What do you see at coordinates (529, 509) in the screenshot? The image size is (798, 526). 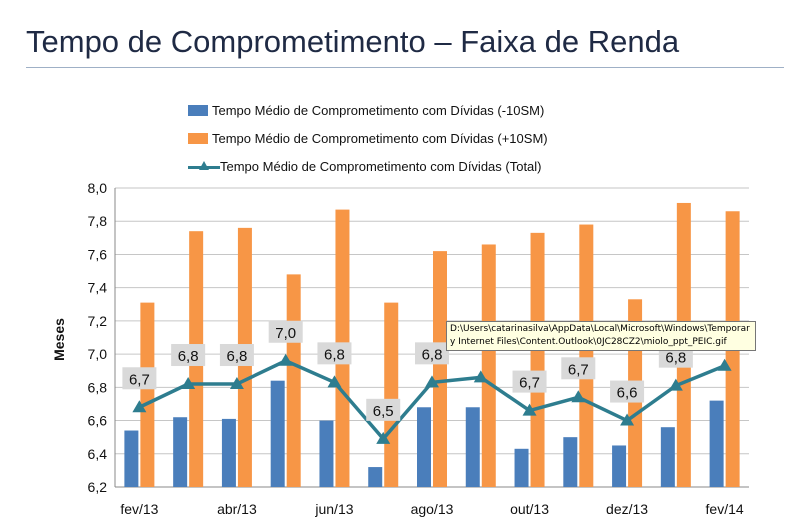 I see `x-tick-label: out/13` at bounding box center [529, 509].